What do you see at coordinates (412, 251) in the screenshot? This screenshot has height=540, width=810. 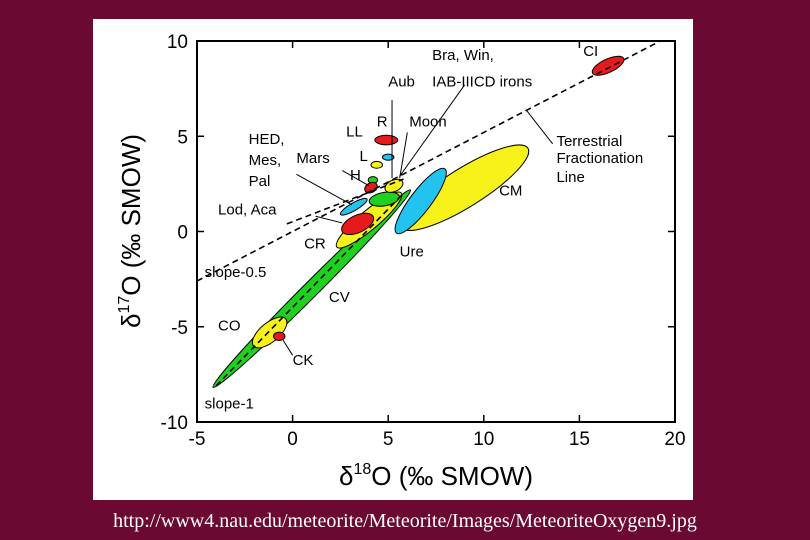 I see `label-ure: Ure` at bounding box center [412, 251].